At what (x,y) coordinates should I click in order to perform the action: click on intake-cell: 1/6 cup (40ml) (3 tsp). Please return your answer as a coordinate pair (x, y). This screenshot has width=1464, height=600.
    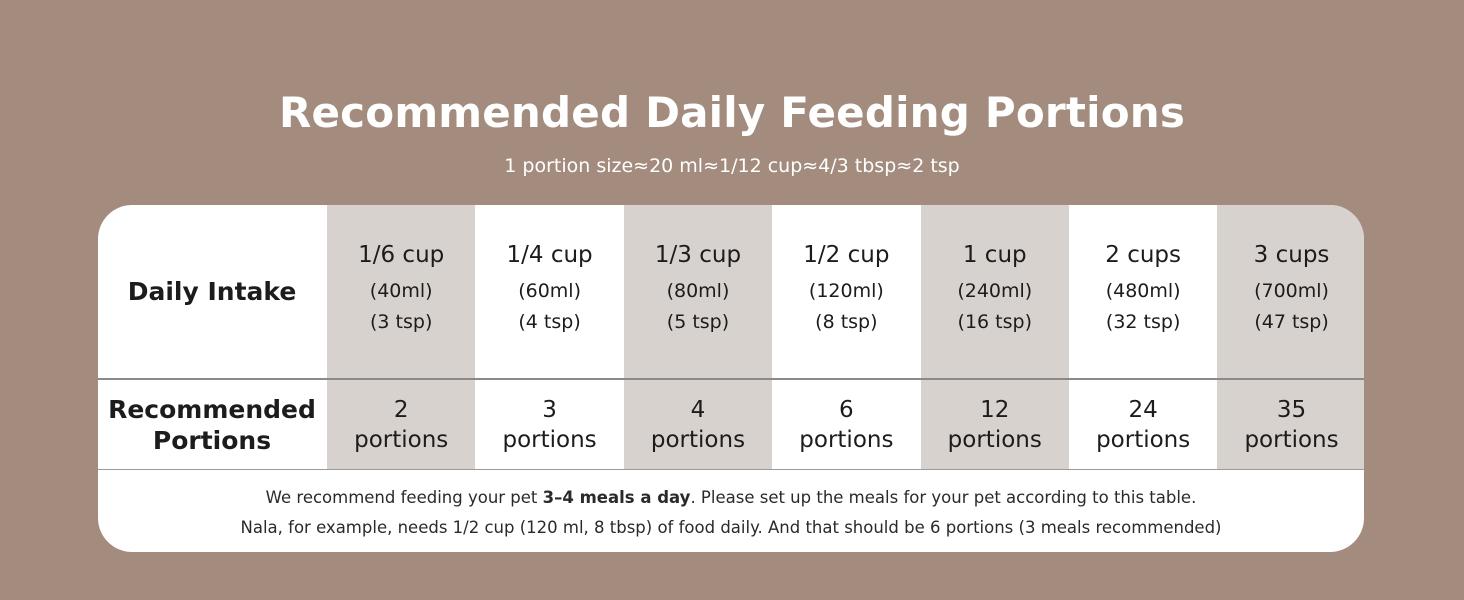
    Looking at the image, I should click on (401, 291).